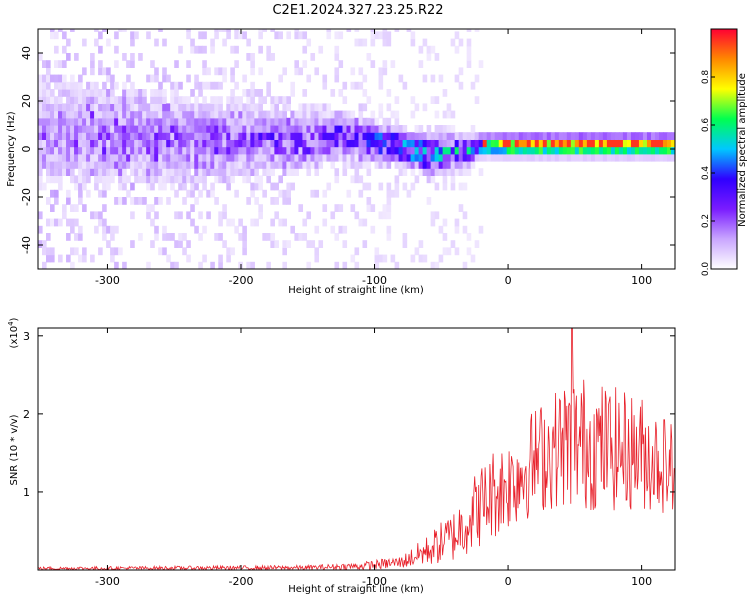 This screenshot has height=600, width=750. Describe the element at coordinates (14, 449) in the screenshot. I see `snr-y-label: SNR (10 * v/v)` at that location.